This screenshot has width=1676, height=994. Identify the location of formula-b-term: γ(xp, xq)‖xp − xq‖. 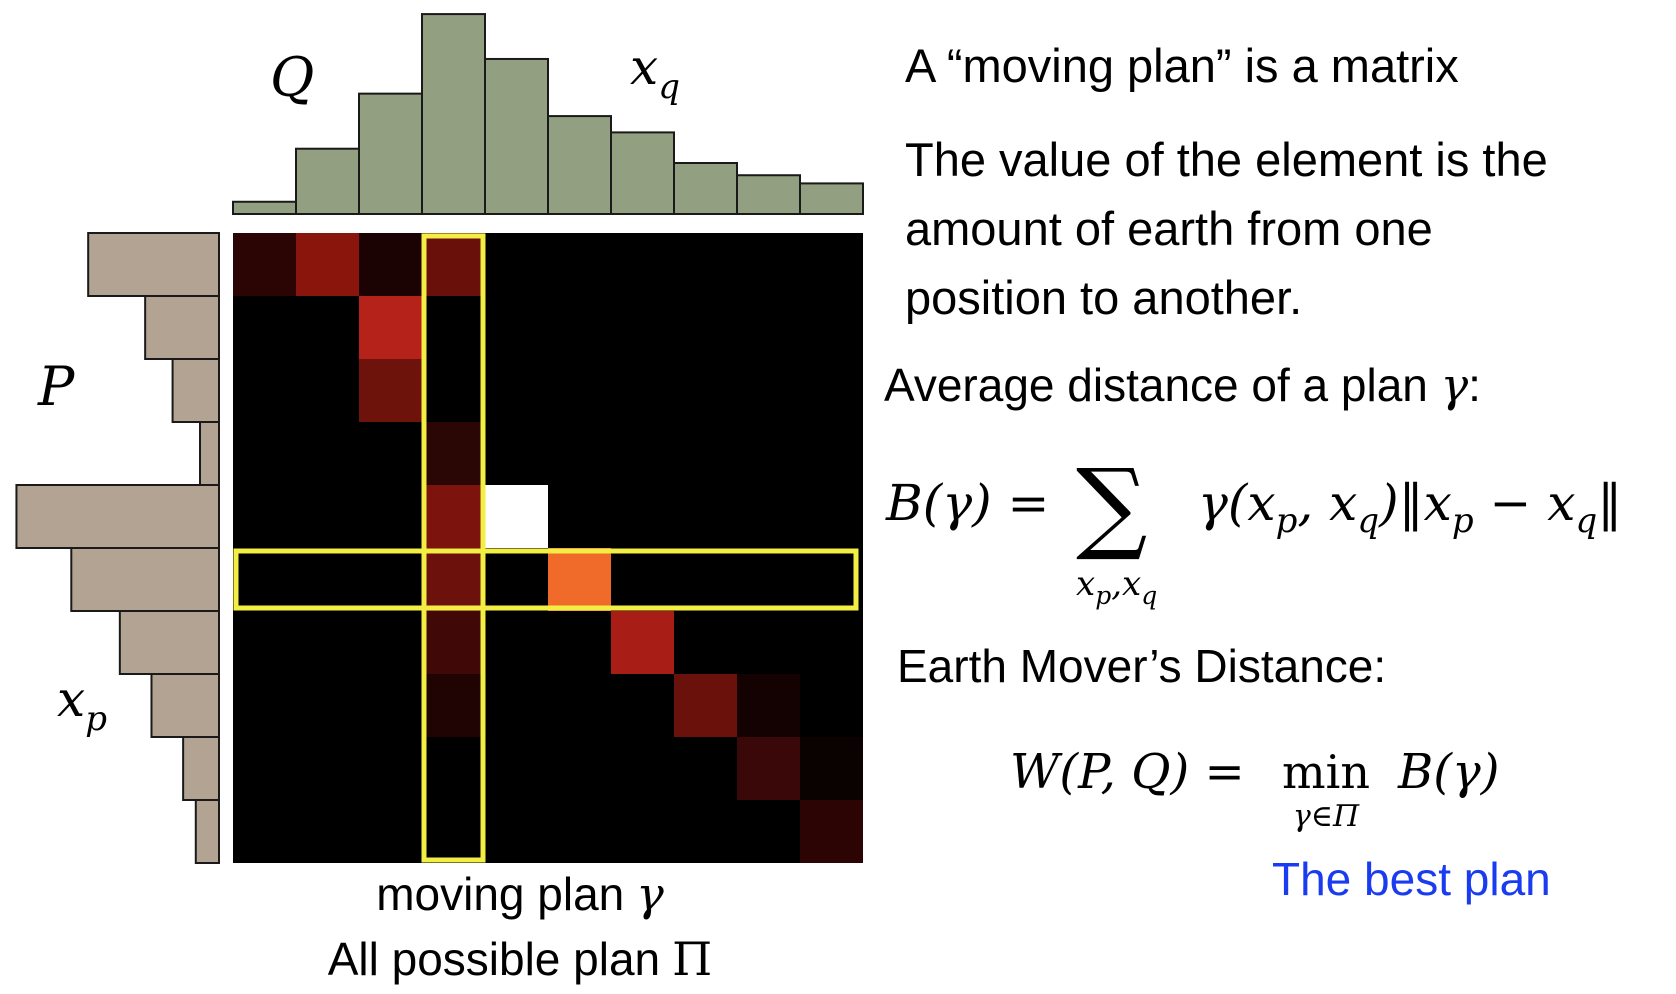
(1410, 507).